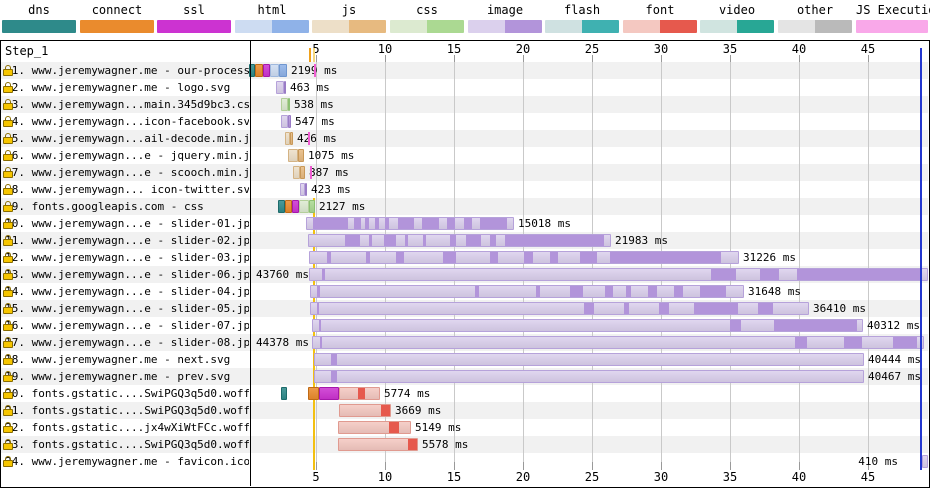 Image resolution: width=930 pixels, height=488 pixels. What do you see at coordinates (316, 477) in the screenshot?
I see `axis-tick-label: 5` at bounding box center [316, 477].